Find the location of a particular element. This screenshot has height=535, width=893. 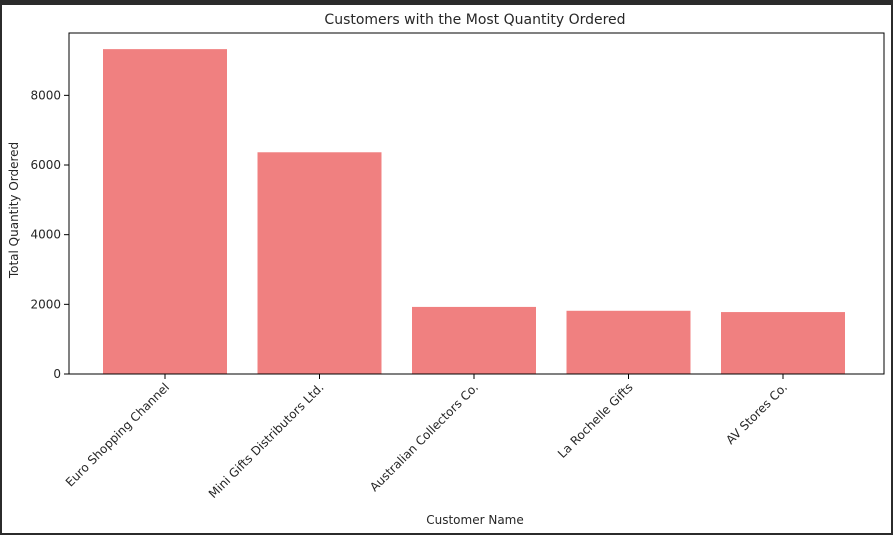

x-tick-label: Mini Gifts Distributors Ltd. is located at coordinates (266, 440).